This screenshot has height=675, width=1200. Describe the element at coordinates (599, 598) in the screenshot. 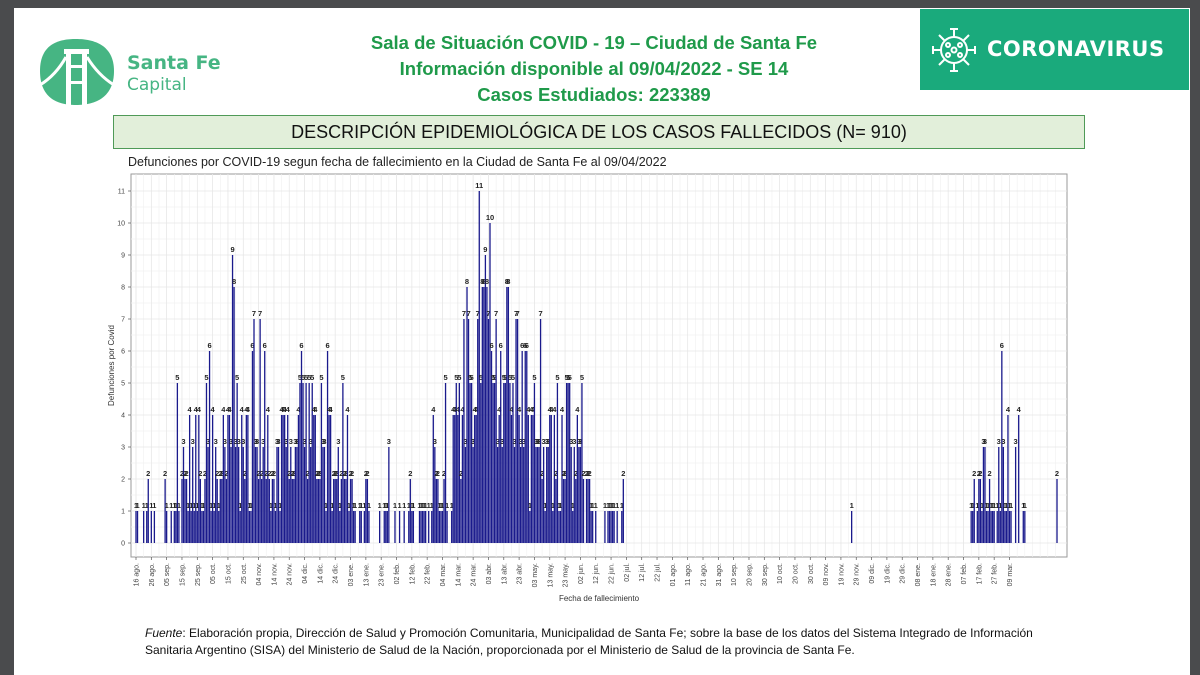

I see `svg-text: Fecha de fallecimiento` at that location.